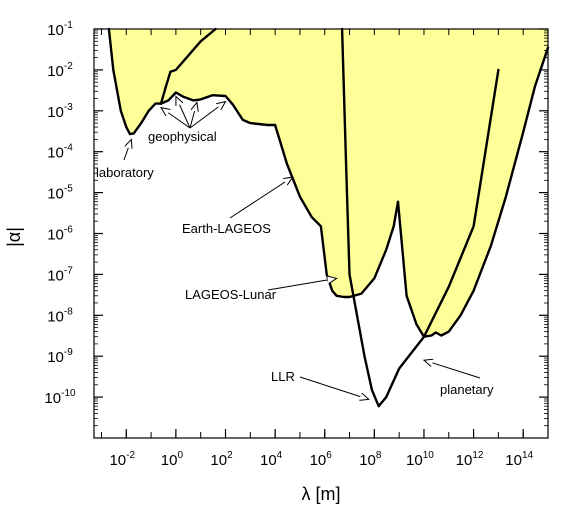 This screenshot has height=519, width=564. What do you see at coordinates (231, 294) in the screenshot?
I see `annotation-label-lageos-lunar: LAGEOS-Lunar` at bounding box center [231, 294].